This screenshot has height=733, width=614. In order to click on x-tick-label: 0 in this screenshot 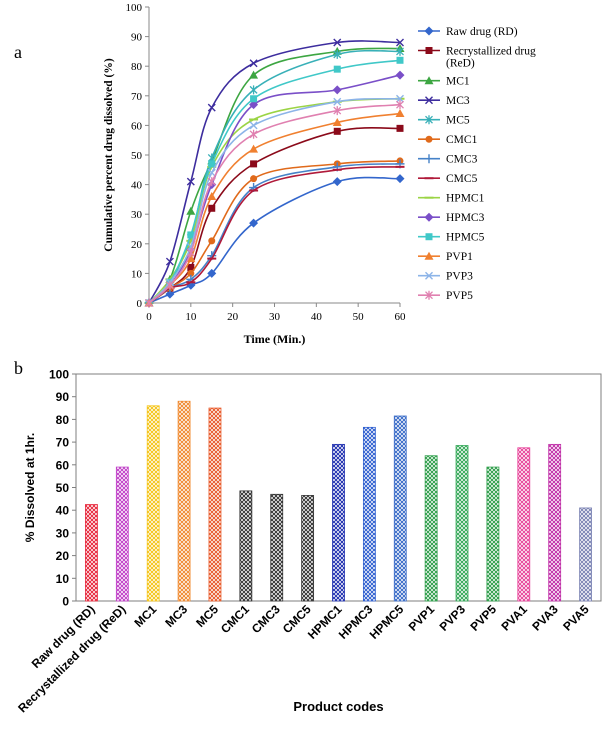, I will do `click(149, 317)`.